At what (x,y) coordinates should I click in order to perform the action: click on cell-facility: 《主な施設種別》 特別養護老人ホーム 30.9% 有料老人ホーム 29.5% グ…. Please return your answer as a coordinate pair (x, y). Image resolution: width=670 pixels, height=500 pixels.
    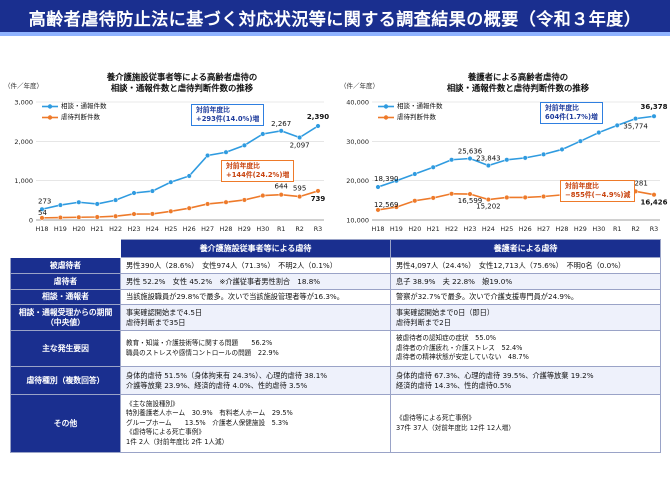
    Looking at the image, I should click on (255, 423).